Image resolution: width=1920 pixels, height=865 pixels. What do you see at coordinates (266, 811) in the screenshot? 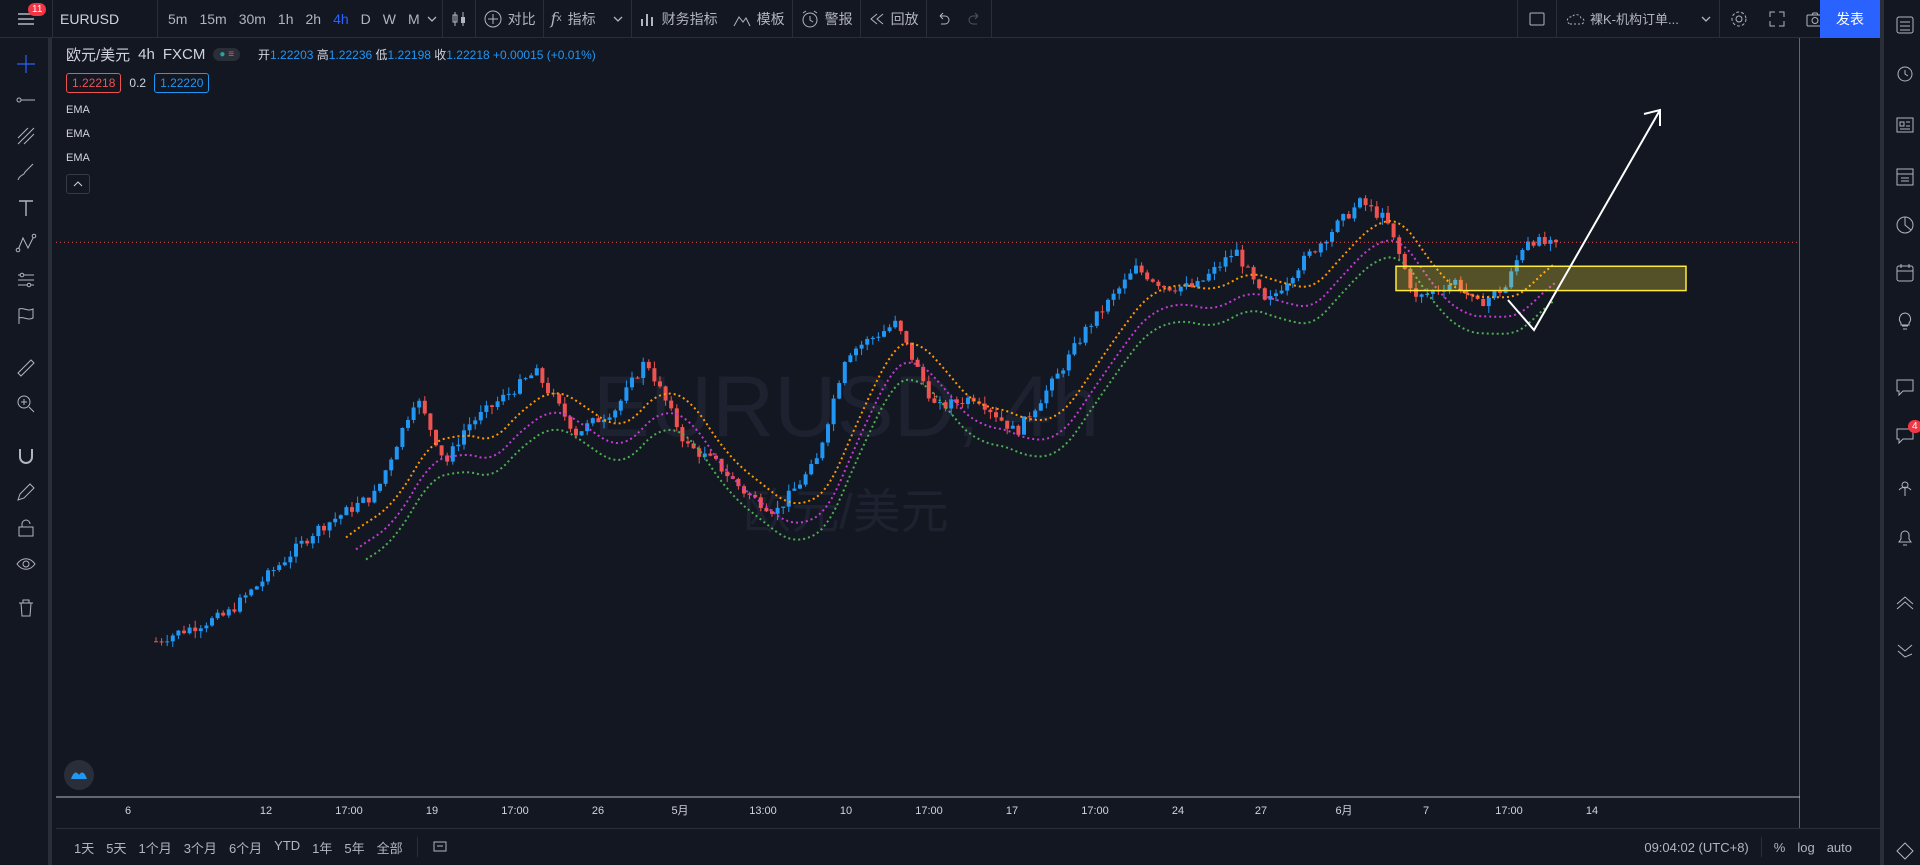
I see `time-tick-label: 12` at bounding box center [266, 811].